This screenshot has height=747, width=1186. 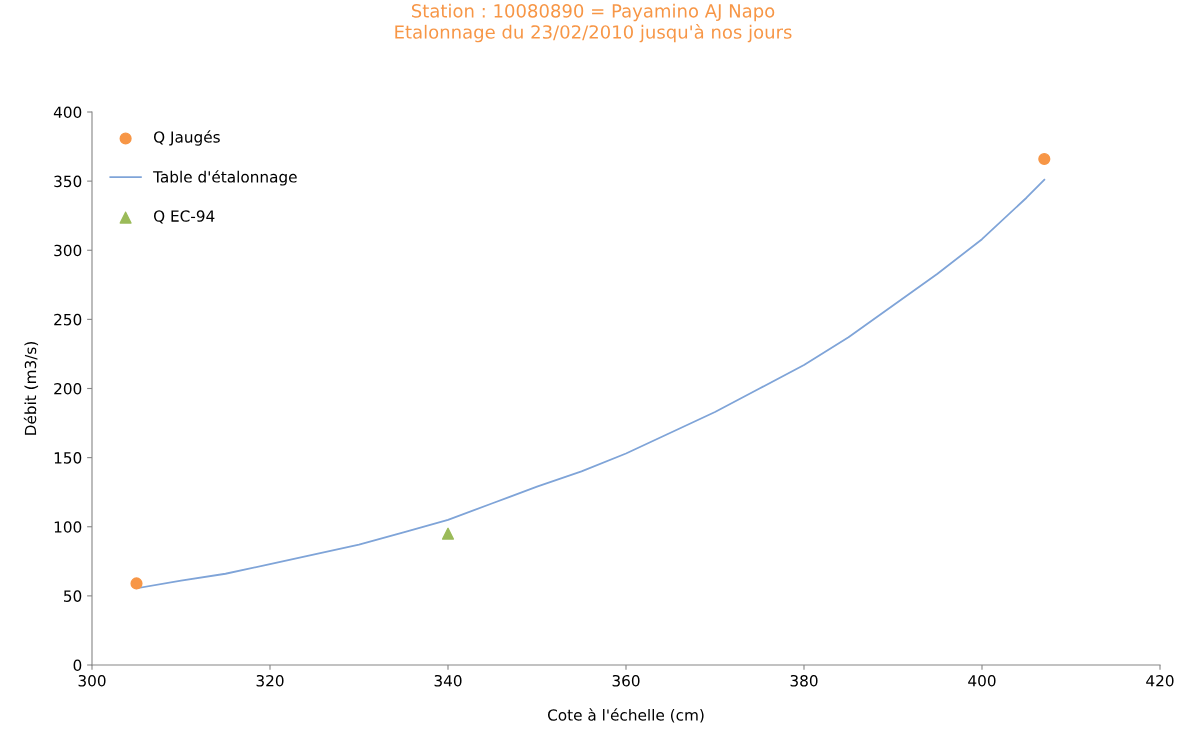 What do you see at coordinates (68, 181) in the screenshot?
I see `y-tick-label: 350` at bounding box center [68, 181].